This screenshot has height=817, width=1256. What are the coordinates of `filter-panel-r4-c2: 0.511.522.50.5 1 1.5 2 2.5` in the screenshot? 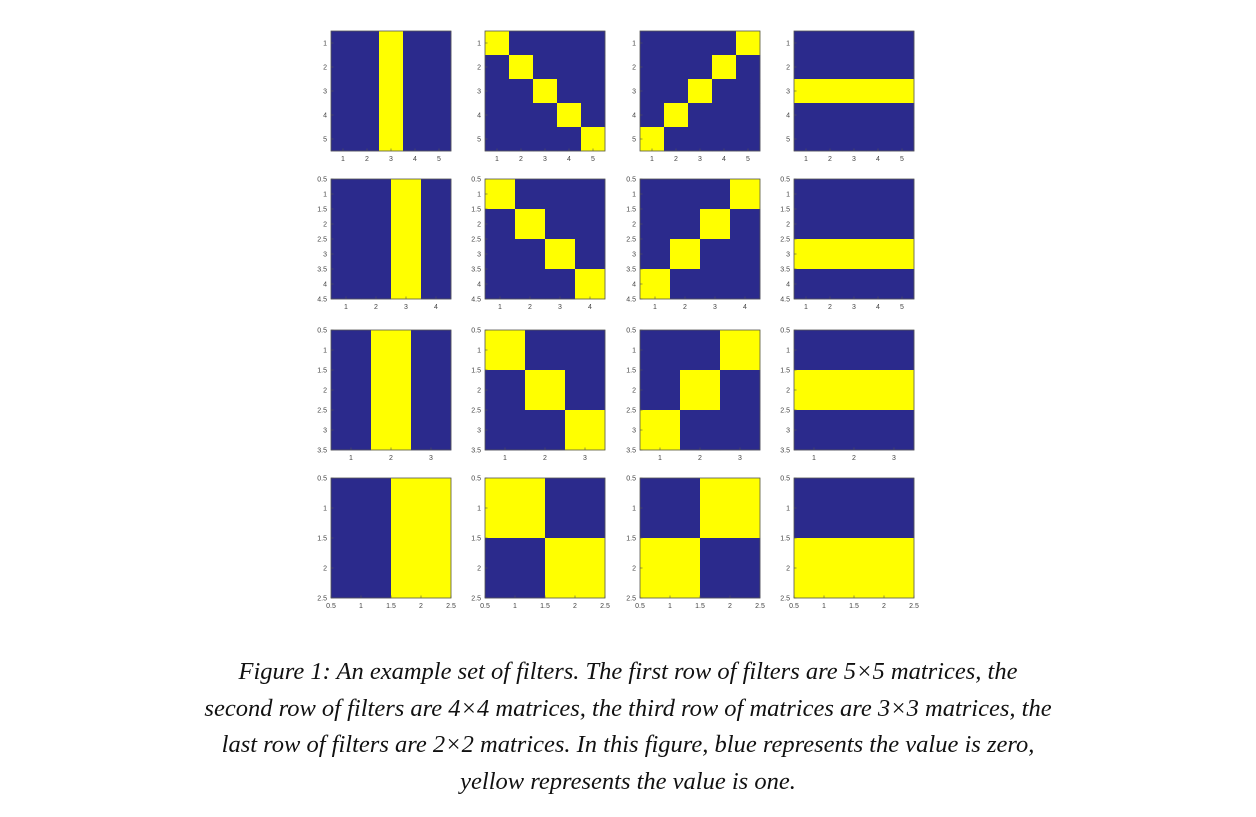 It's located at (540, 543).